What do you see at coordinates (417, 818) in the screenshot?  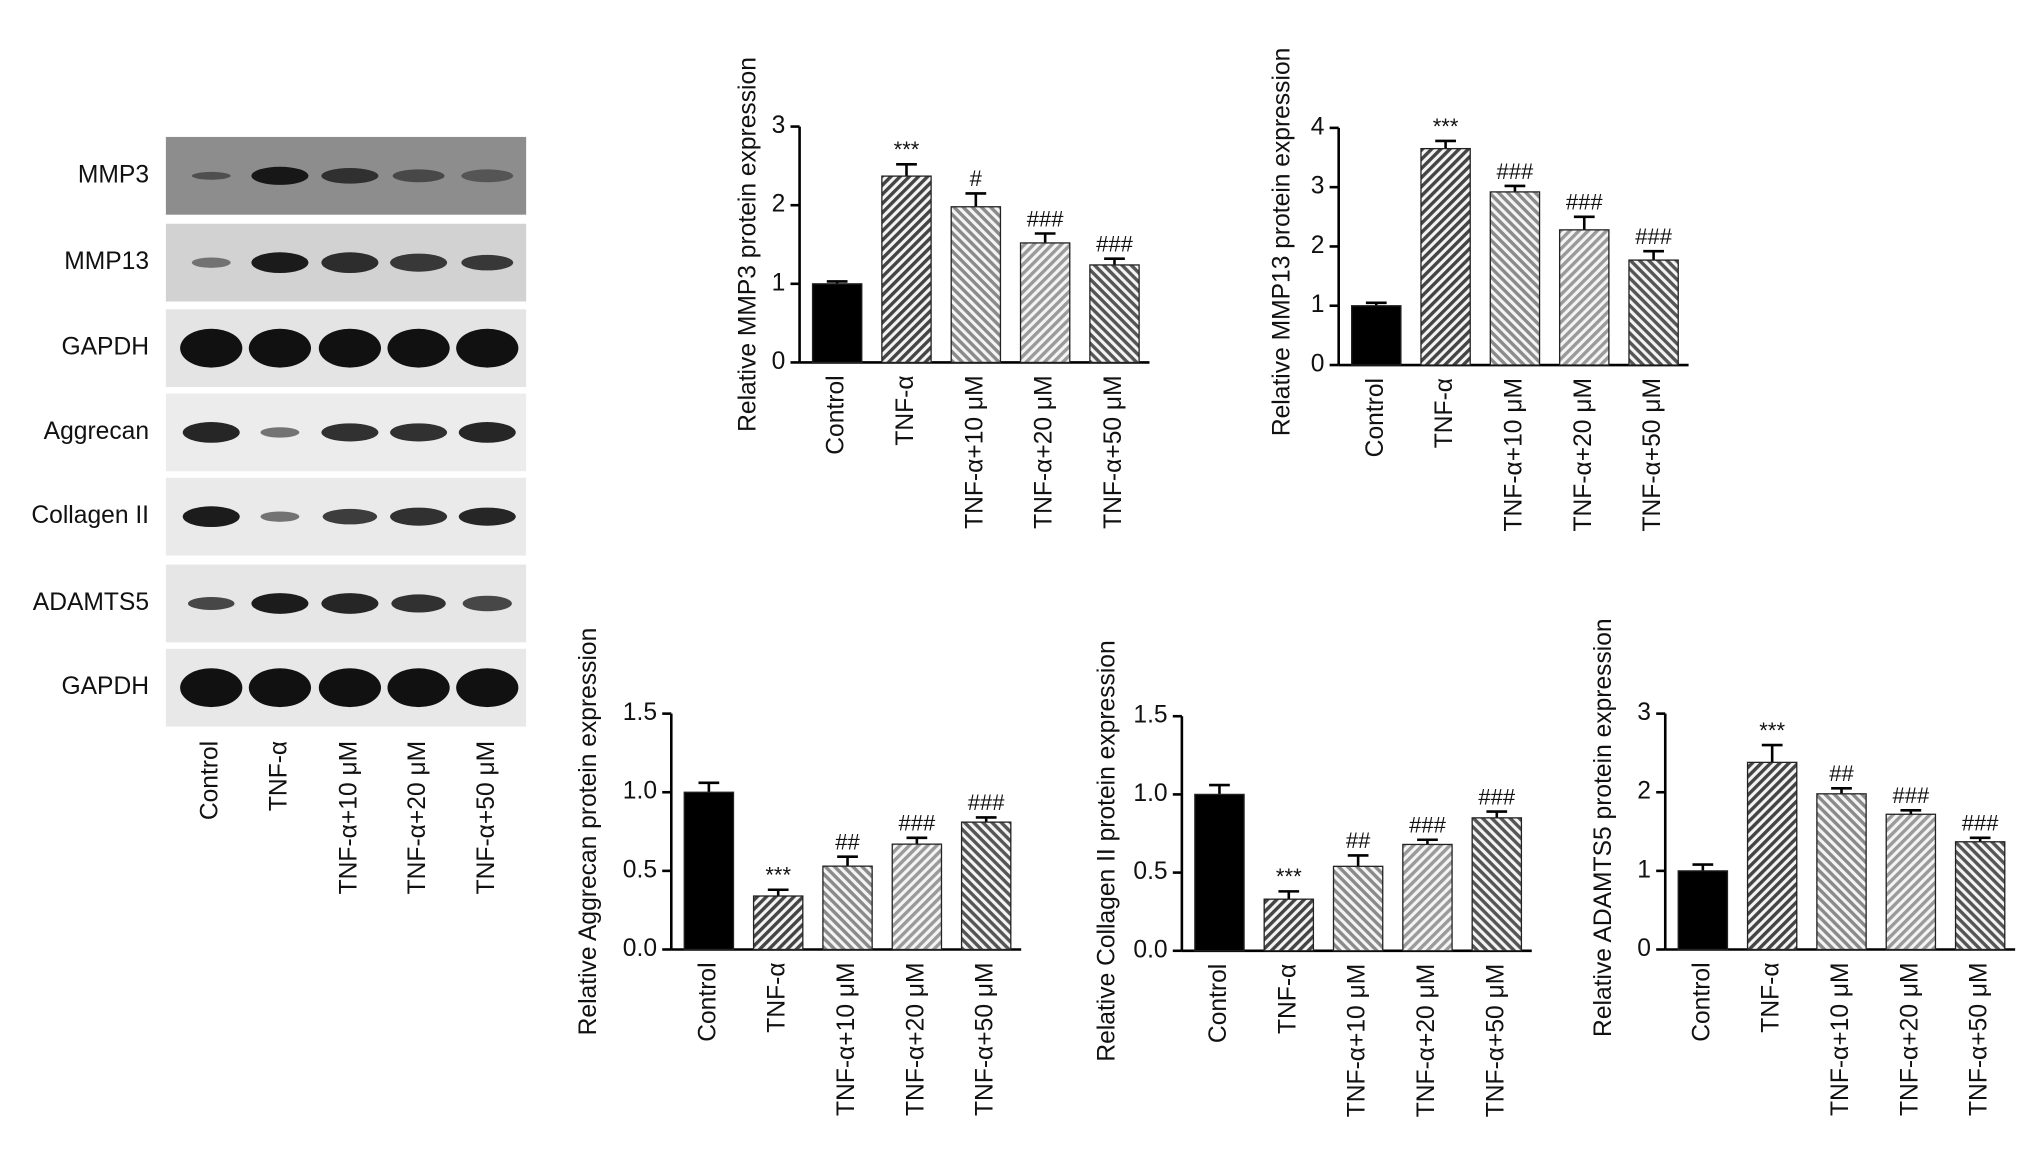 I see `blot-lane-label: TNF-α+20 μM` at bounding box center [417, 818].